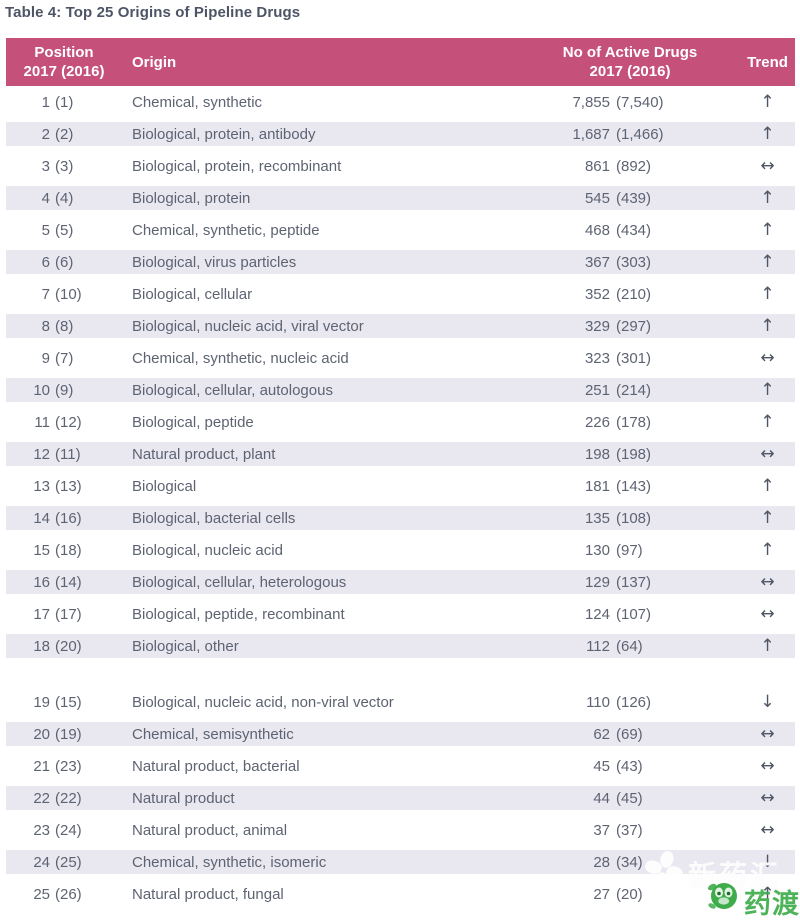 Image resolution: width=800 pixels, height=921 pixels. Describe the element at coordinates (45, 294) in the screenshot. I see `position-2017: 7` at that location.